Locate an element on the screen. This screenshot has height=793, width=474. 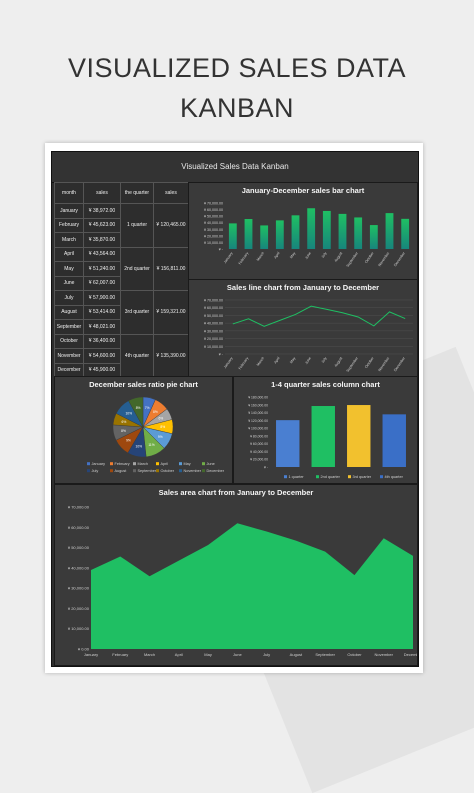
heading-line-2: KANBAN is located at coordinates (237, 108).